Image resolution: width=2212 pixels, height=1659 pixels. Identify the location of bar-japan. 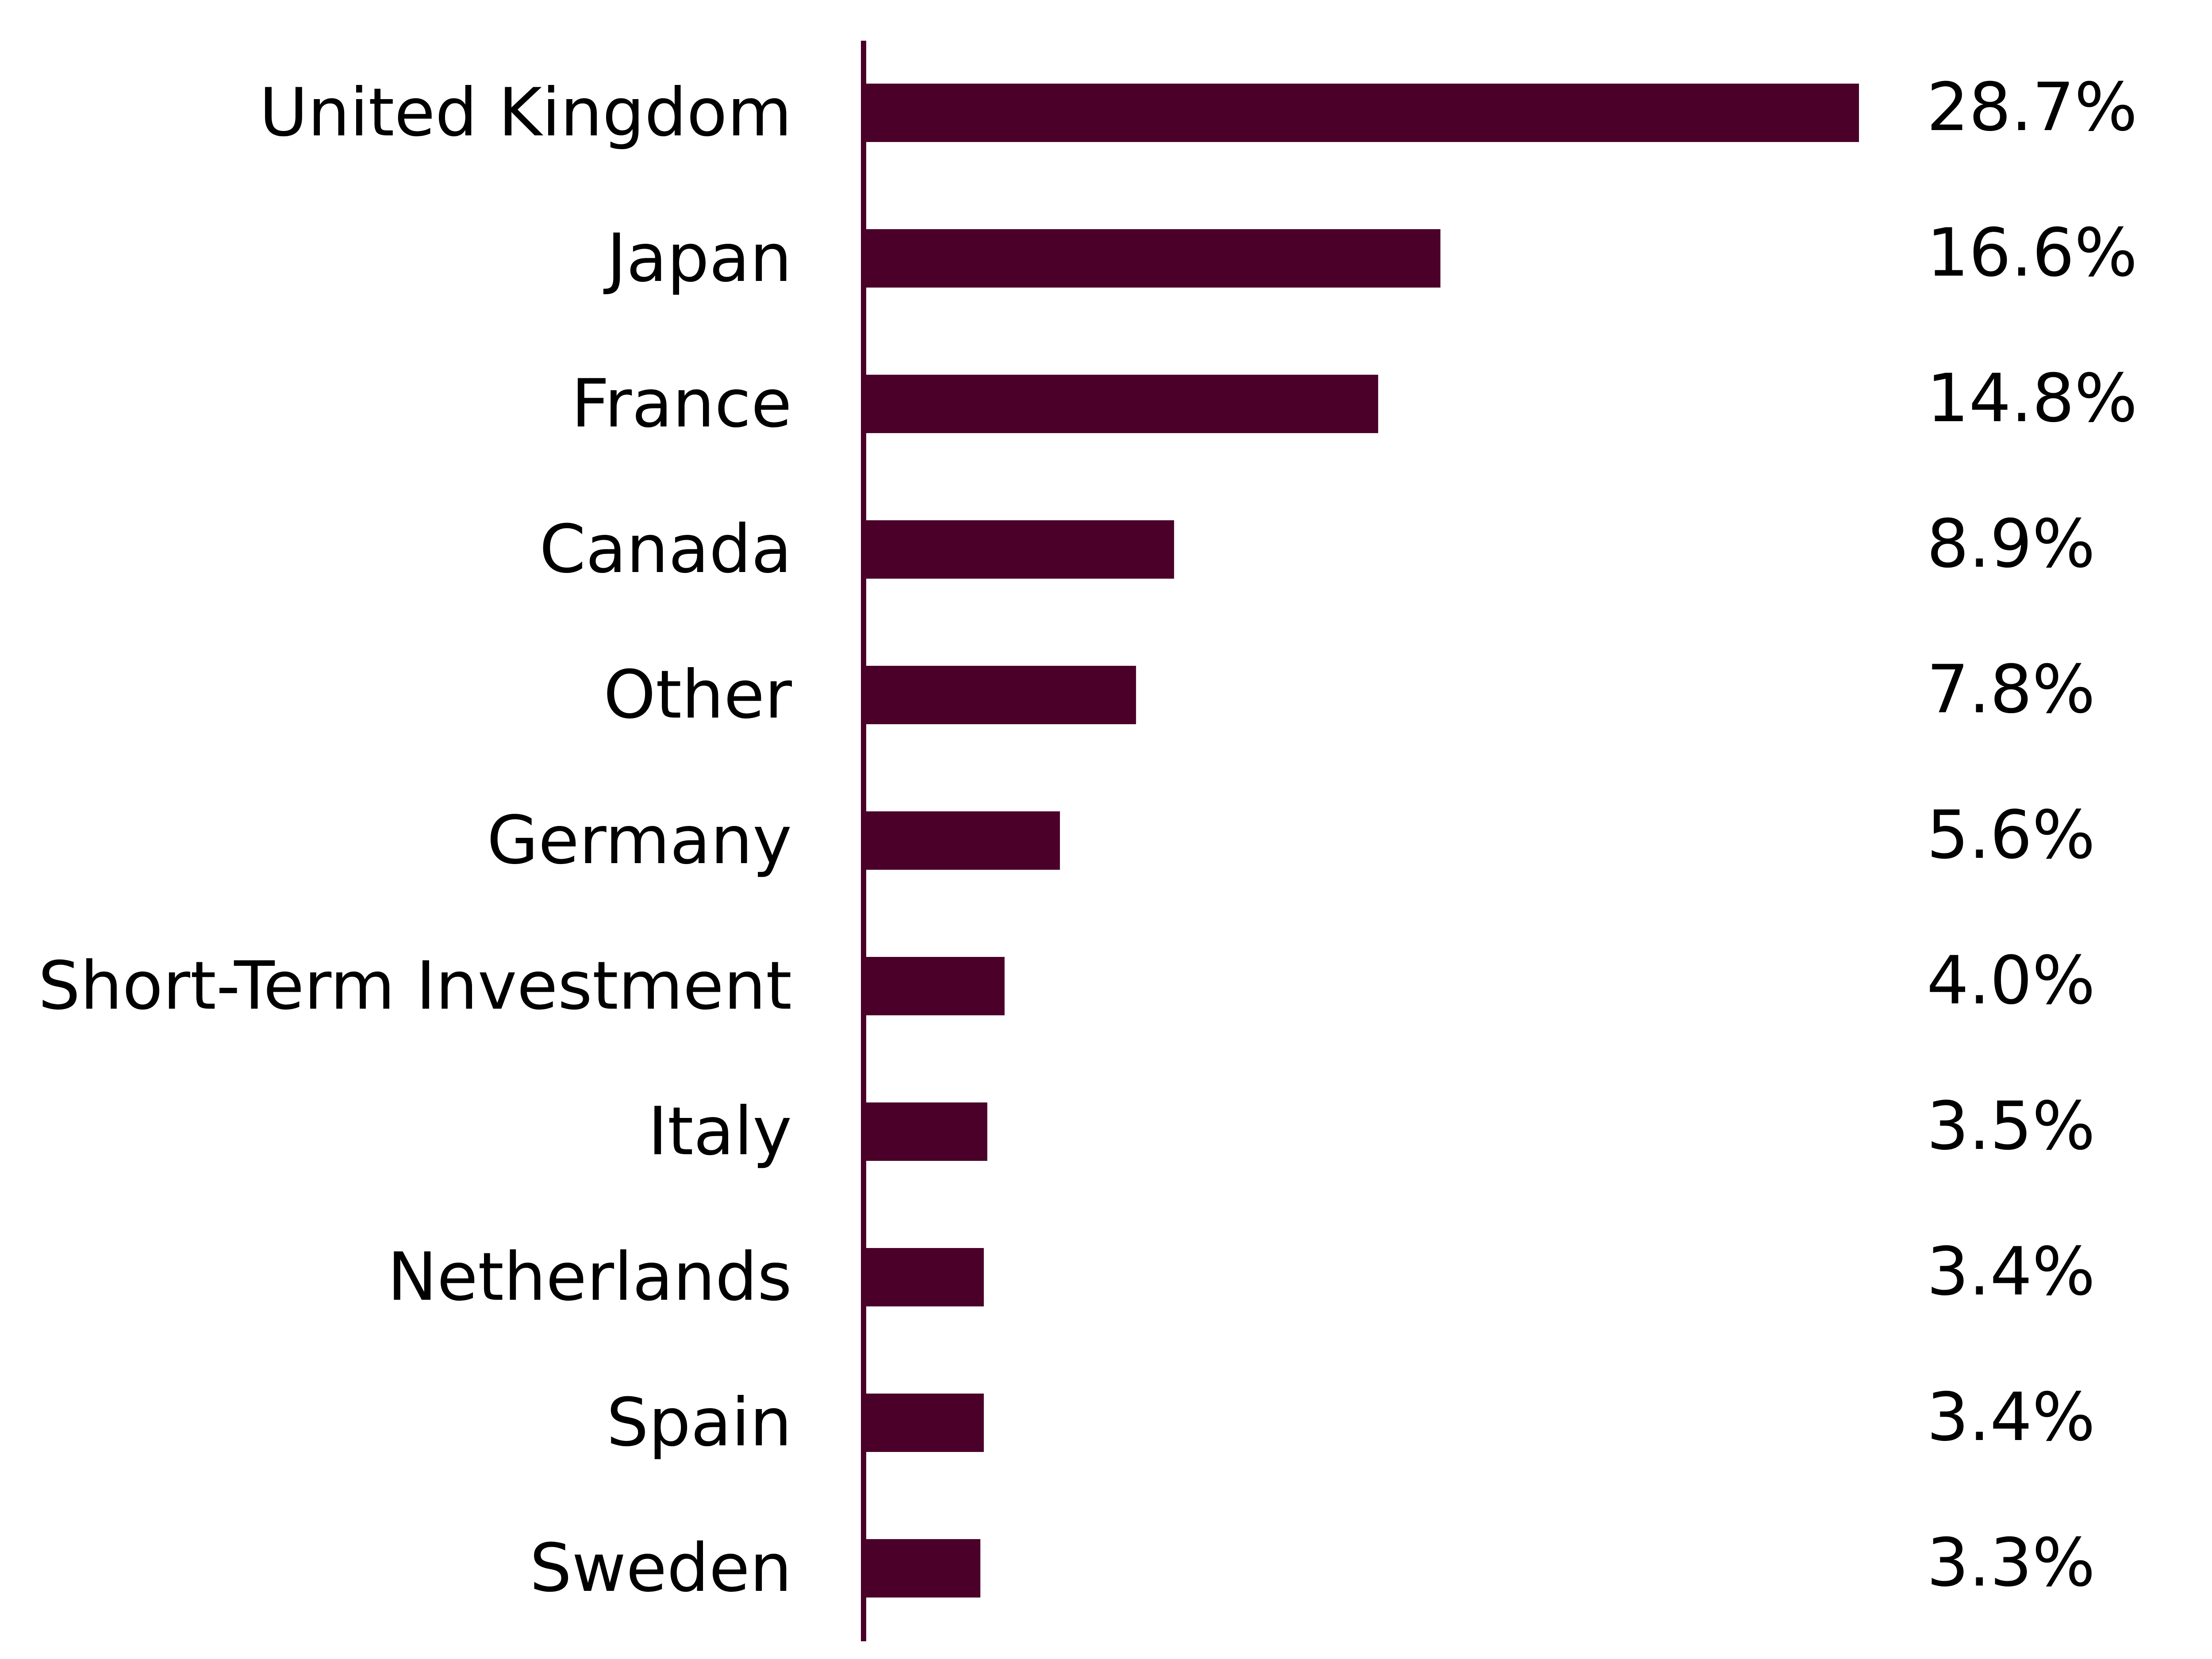
(1153, 258).